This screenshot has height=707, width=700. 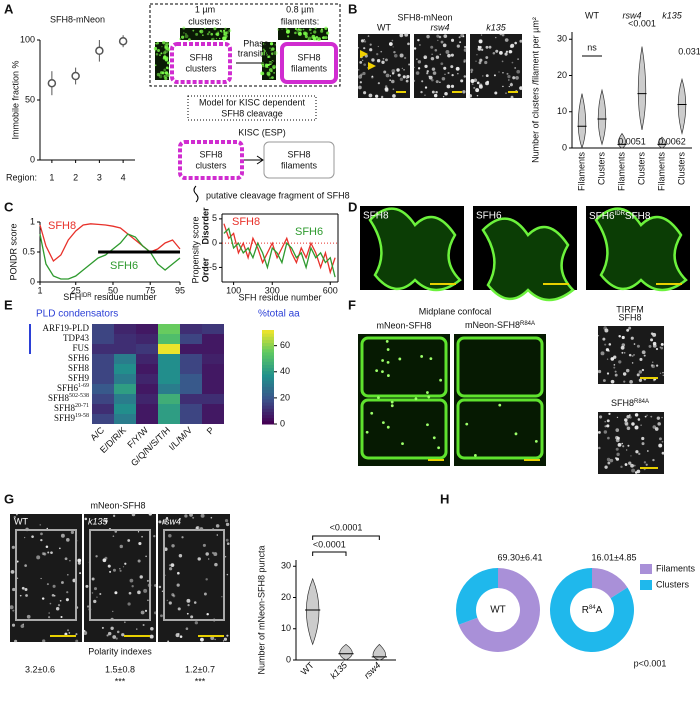 I want to click on group-label: rsw4, so click(x=631, y=15).